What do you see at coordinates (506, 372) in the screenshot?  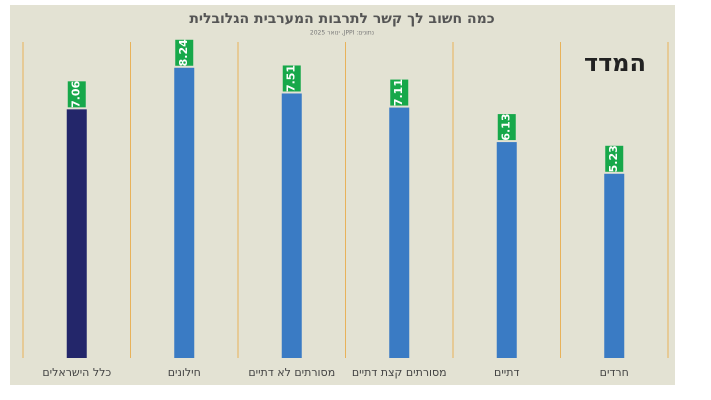 I see `x-tick-label: דתיים` at bounding box center [506, 372].